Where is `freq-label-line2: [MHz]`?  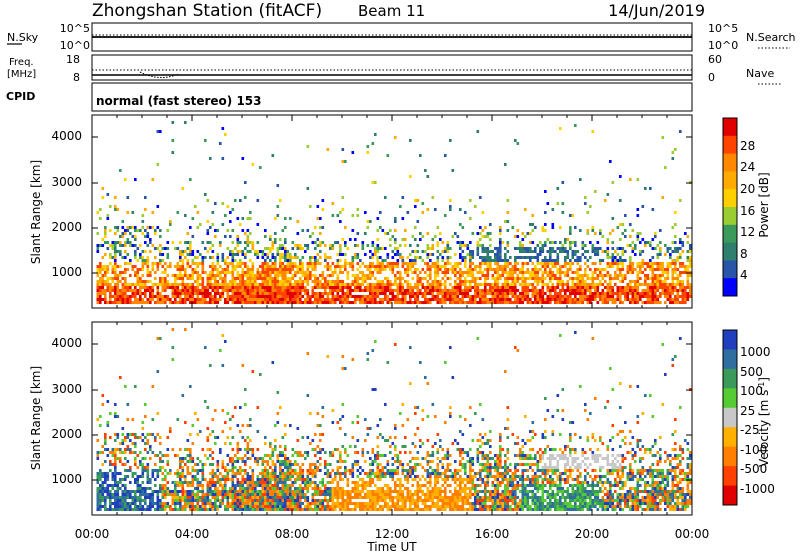 freq-label-line2: [MHz] is located at coordinates (21, 74).